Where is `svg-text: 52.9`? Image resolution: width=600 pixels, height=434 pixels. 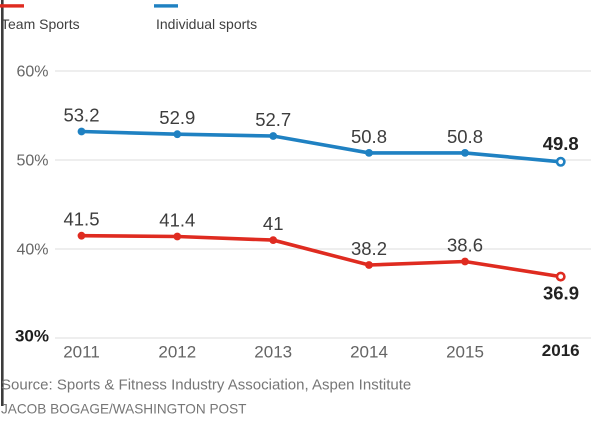 svg-text: 52.9 is located at coordinates (177, 117).